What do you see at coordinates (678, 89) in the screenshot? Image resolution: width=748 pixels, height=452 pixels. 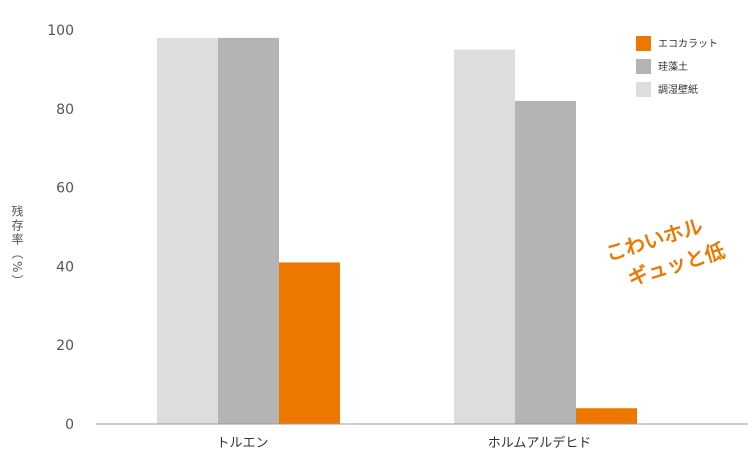 I see `legend-label: 調湿壁紙` at bounding box center [678, 89].